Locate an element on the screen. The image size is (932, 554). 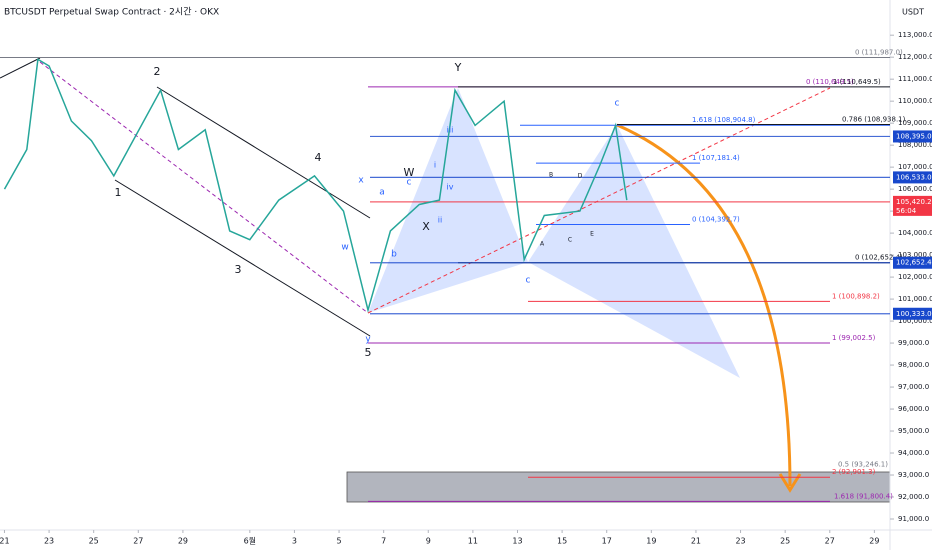
wave-label: y is located at coordinates (368, 340).